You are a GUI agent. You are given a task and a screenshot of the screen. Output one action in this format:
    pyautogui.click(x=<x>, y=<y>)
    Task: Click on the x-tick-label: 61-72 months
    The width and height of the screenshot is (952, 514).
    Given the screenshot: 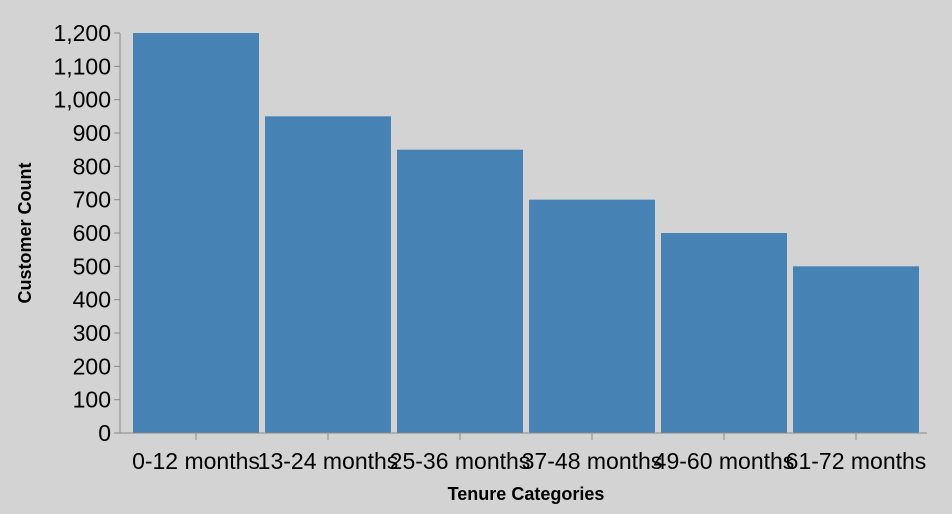 What is the action you would take?
    pyautogui.click(x=856, y=461)
    